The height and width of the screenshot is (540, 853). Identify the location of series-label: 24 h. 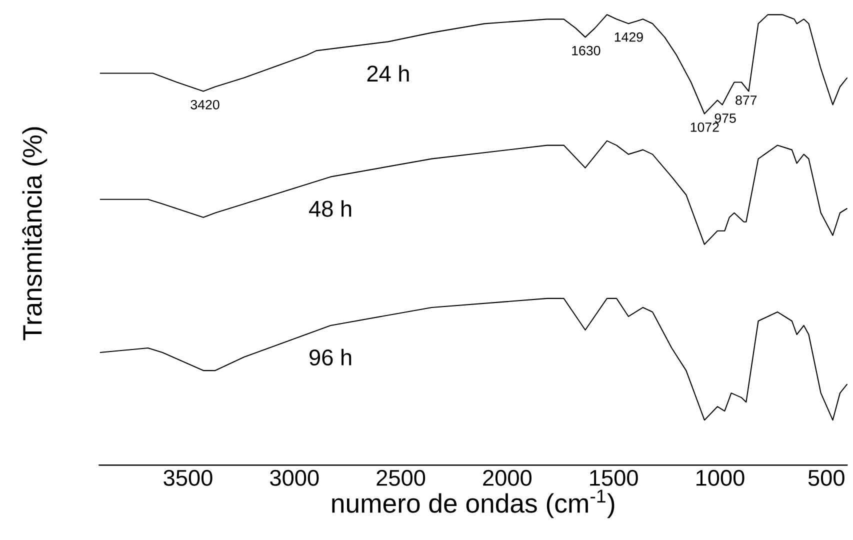
(388, 73).